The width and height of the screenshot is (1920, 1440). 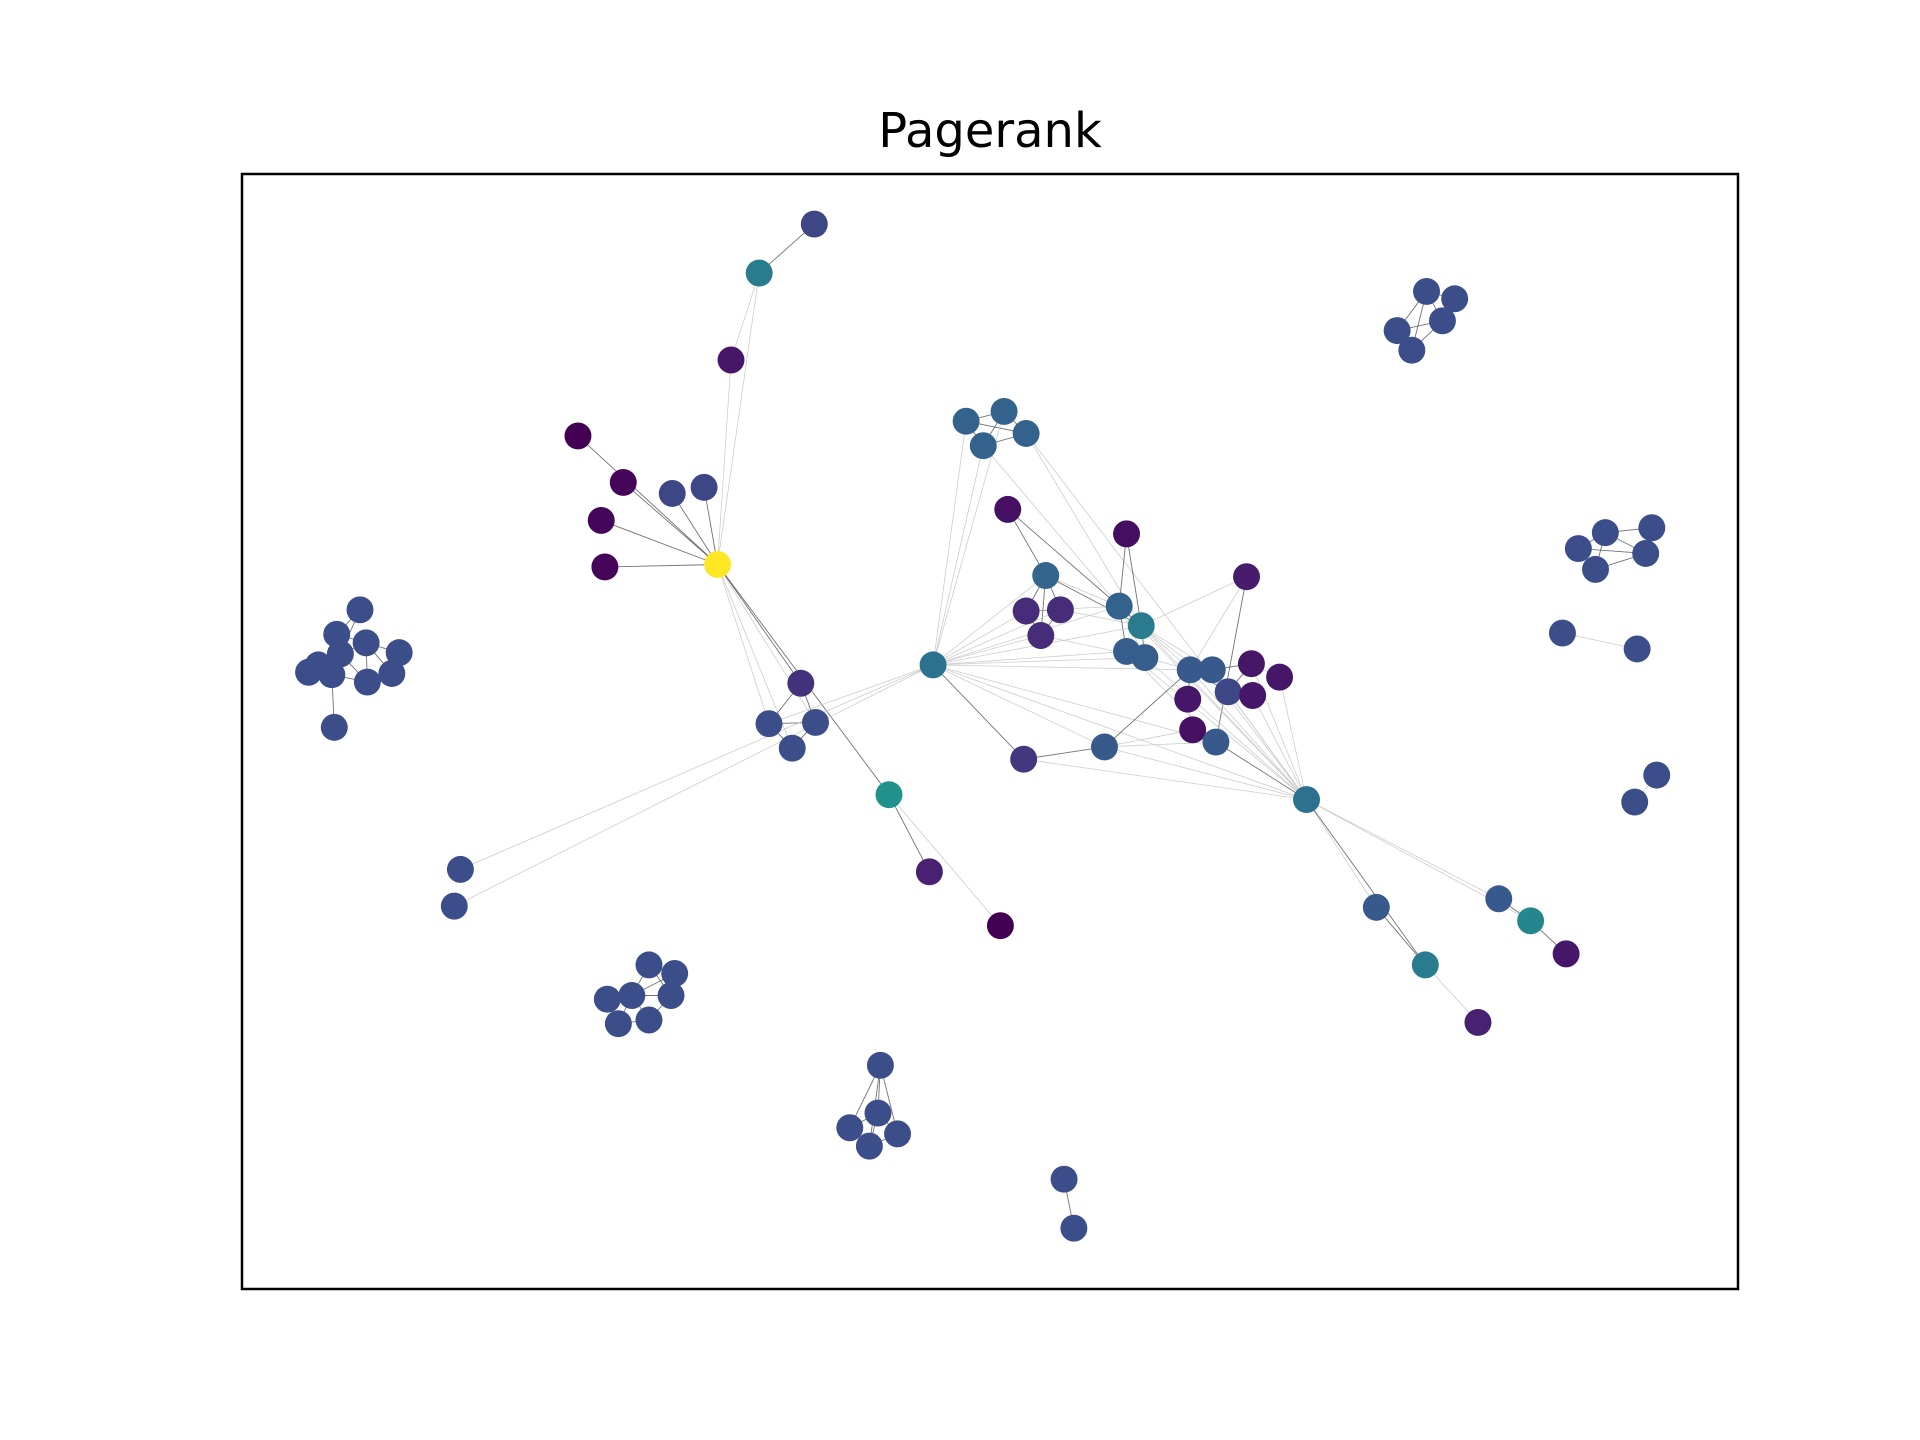 What do you see at coordinates (949, 543) in the screenshot?
I see `edge-n20-n34` at bounding box center [949, 543].